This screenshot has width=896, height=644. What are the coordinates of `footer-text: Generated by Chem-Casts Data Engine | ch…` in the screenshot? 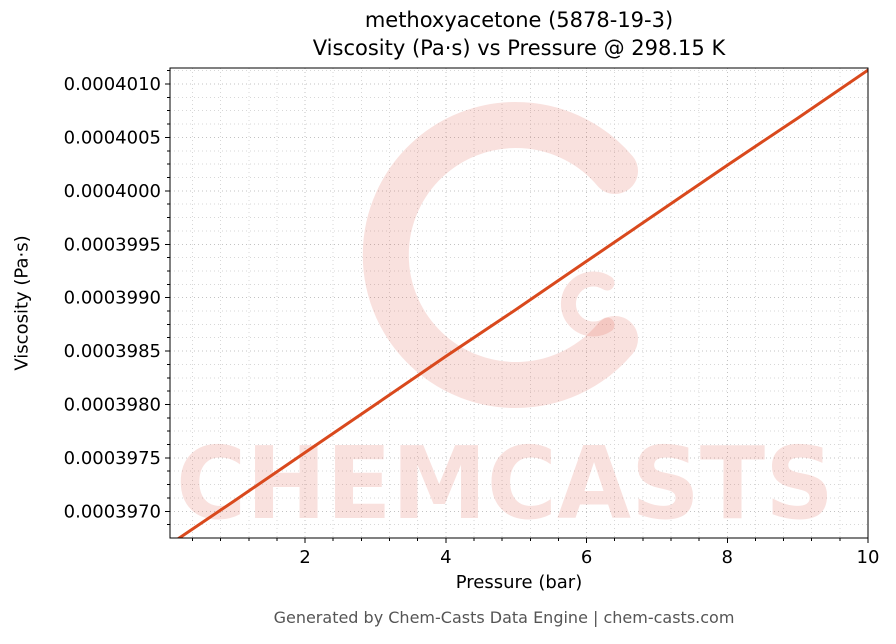 It's located at (504, 617).